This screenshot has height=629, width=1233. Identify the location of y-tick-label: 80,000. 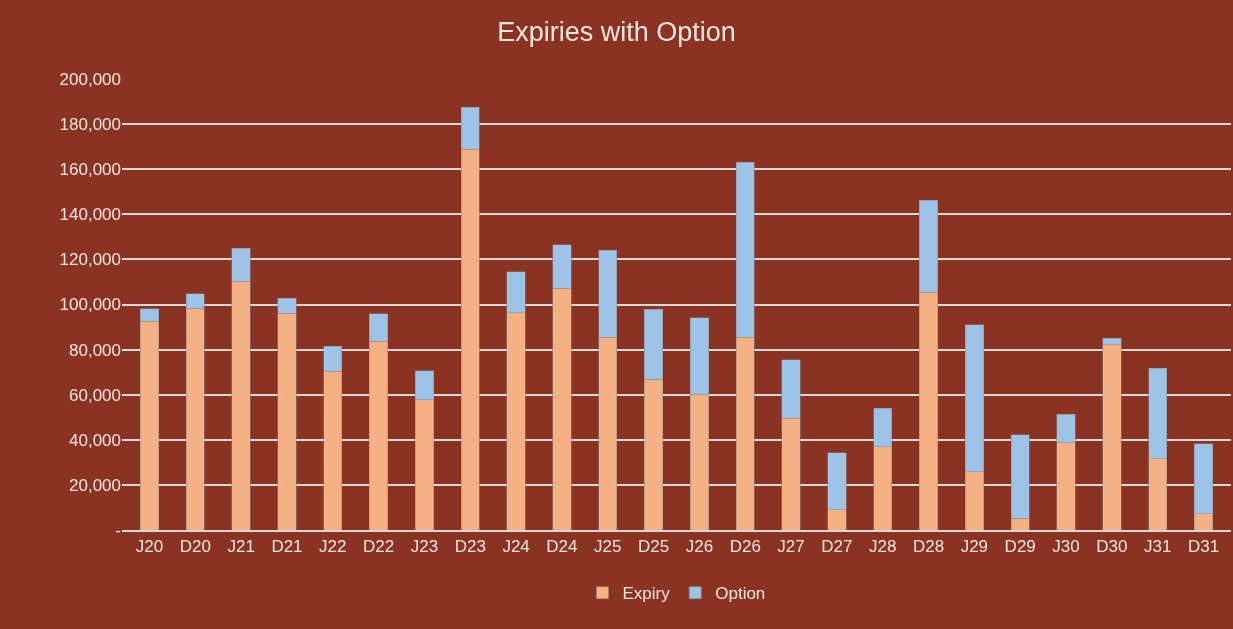
(95, 350).